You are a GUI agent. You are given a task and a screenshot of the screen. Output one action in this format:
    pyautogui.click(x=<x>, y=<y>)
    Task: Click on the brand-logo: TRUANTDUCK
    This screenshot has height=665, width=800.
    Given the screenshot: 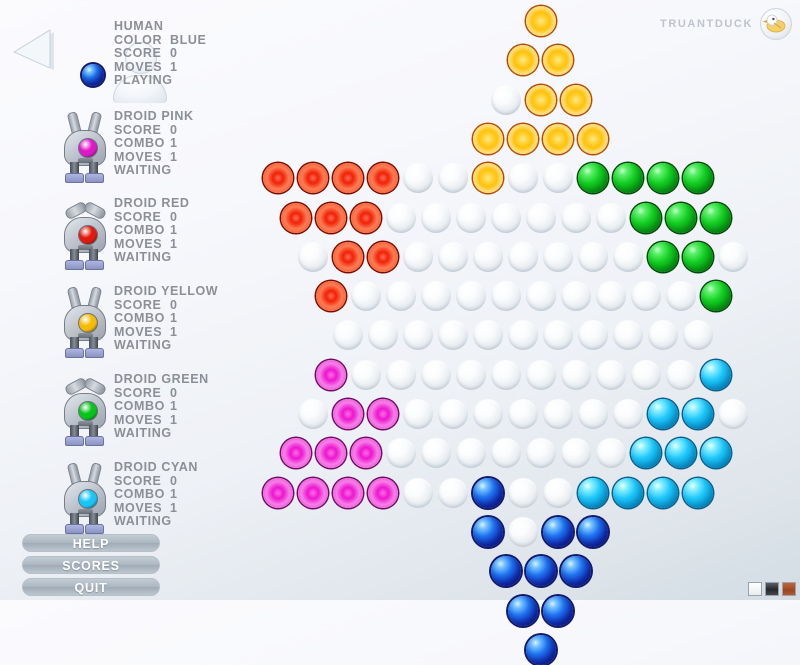 What is the action you would take?
    pyautogui.click(x=726, y=24)
    